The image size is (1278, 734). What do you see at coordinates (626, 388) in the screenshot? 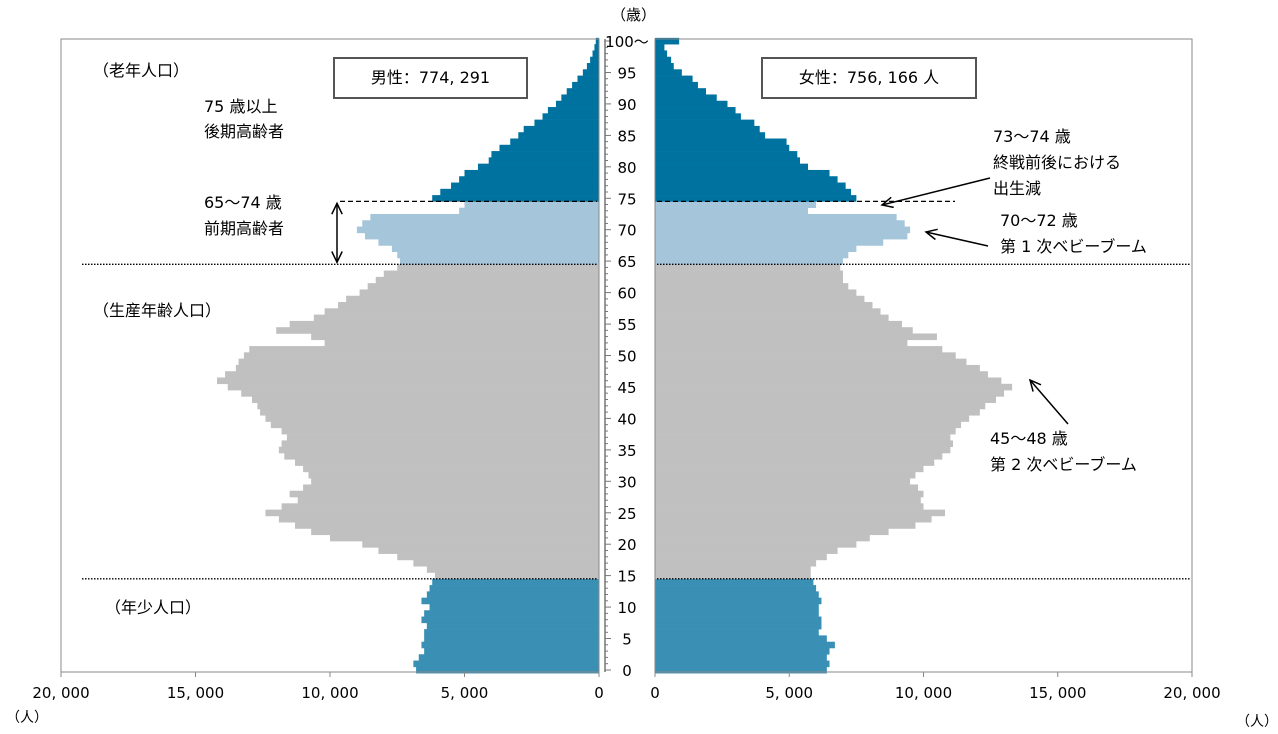
I see `age-tick-label: 45` at bounding box center [626, 388].